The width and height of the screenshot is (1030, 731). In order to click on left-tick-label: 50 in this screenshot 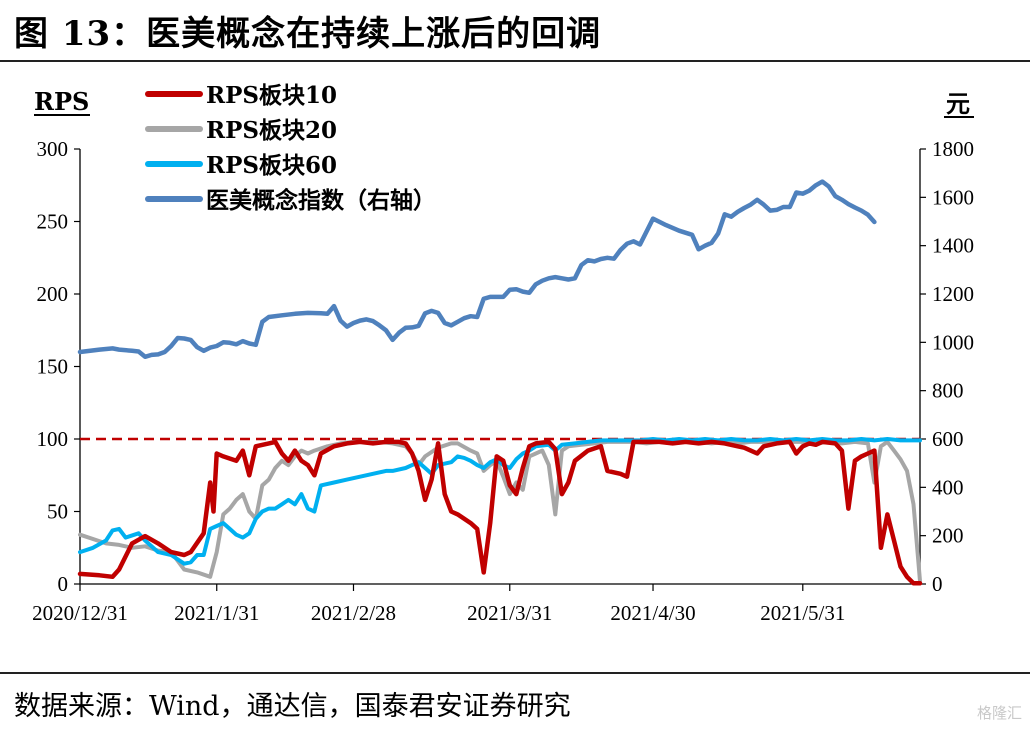, I will do `click(57, 512)`.